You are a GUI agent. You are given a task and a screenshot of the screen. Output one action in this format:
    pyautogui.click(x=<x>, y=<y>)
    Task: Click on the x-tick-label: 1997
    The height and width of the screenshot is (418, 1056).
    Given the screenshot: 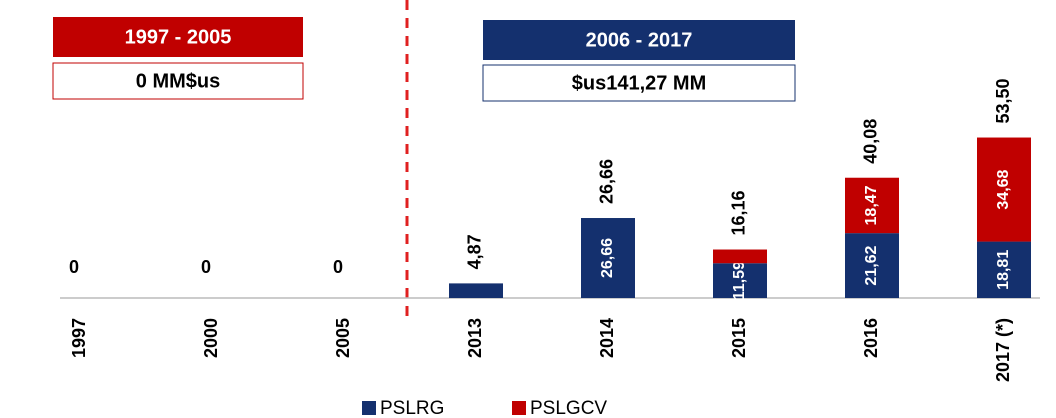 What is the action you would take?
    pyautogui.click(x=79, y=338)
    